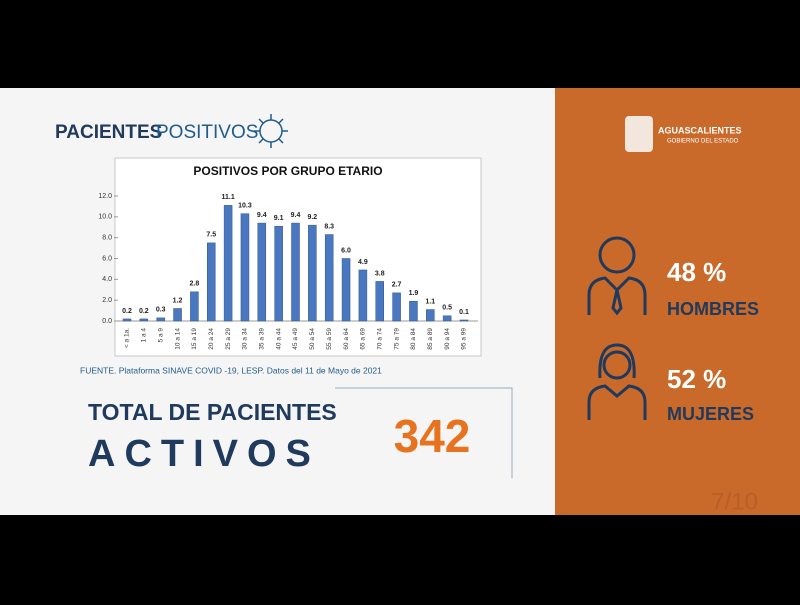 The width and height of the screenshot is (800, 605). I want to click on women-label: MUJERES, so click(710, 414).